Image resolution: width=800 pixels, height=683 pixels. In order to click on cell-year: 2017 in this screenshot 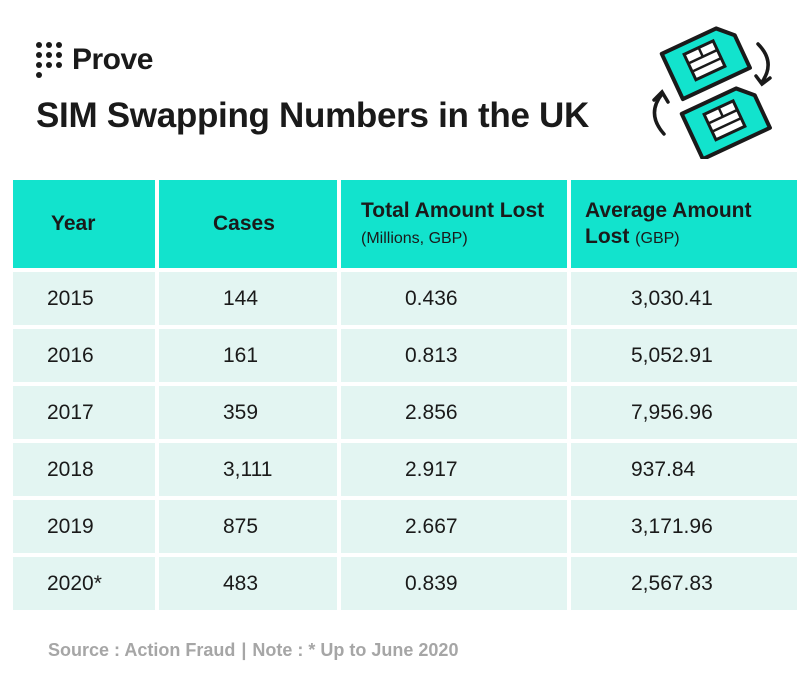, I will do `click(84, 412)`.